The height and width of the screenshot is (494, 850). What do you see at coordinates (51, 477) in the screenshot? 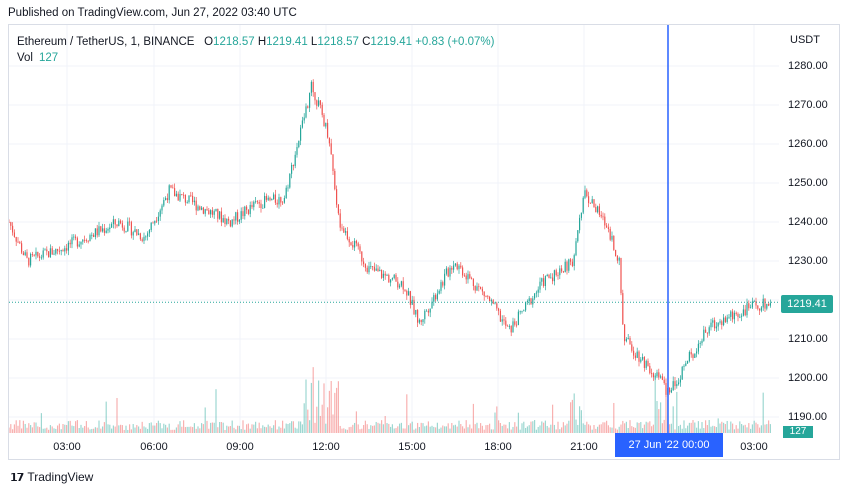
I see `tradingview-logo: 𝟭𝟳 TradingView` at bounding box center [51, 477].